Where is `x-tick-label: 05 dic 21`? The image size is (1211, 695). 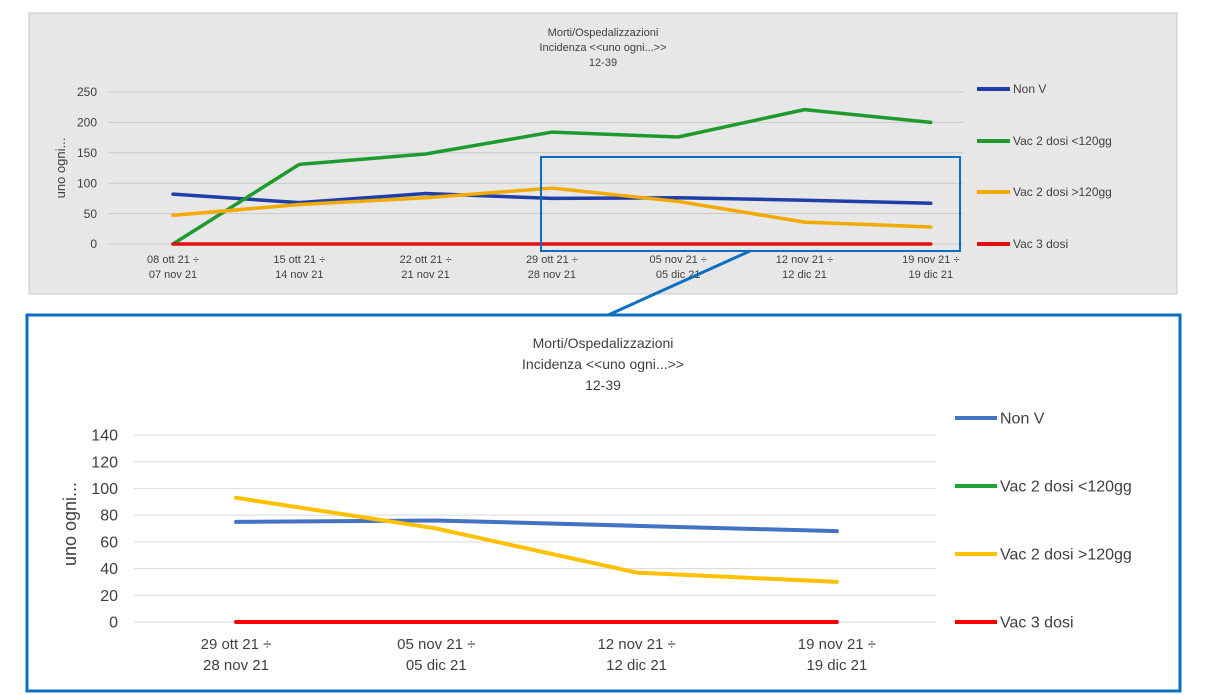
x-tick-label: 05 dic 21 is located at coordinates (436, 665).